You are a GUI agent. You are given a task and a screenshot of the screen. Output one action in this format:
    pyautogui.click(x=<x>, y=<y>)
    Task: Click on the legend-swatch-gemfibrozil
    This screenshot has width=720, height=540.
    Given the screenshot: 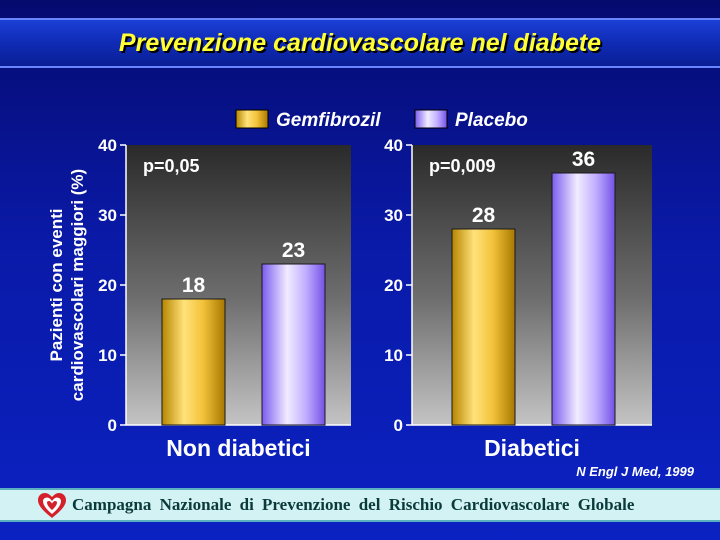 What is the action you would take?
    pyautogui.click(x=252, y=119)
    